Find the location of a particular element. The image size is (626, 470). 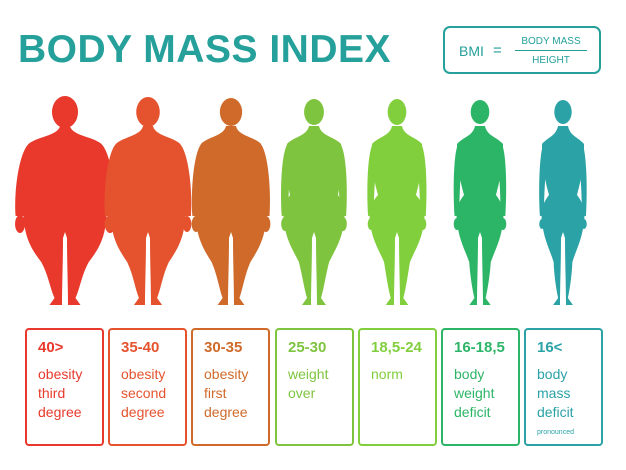

category-box: 35-40 obesity second degree is located at coordinates (147, 387).